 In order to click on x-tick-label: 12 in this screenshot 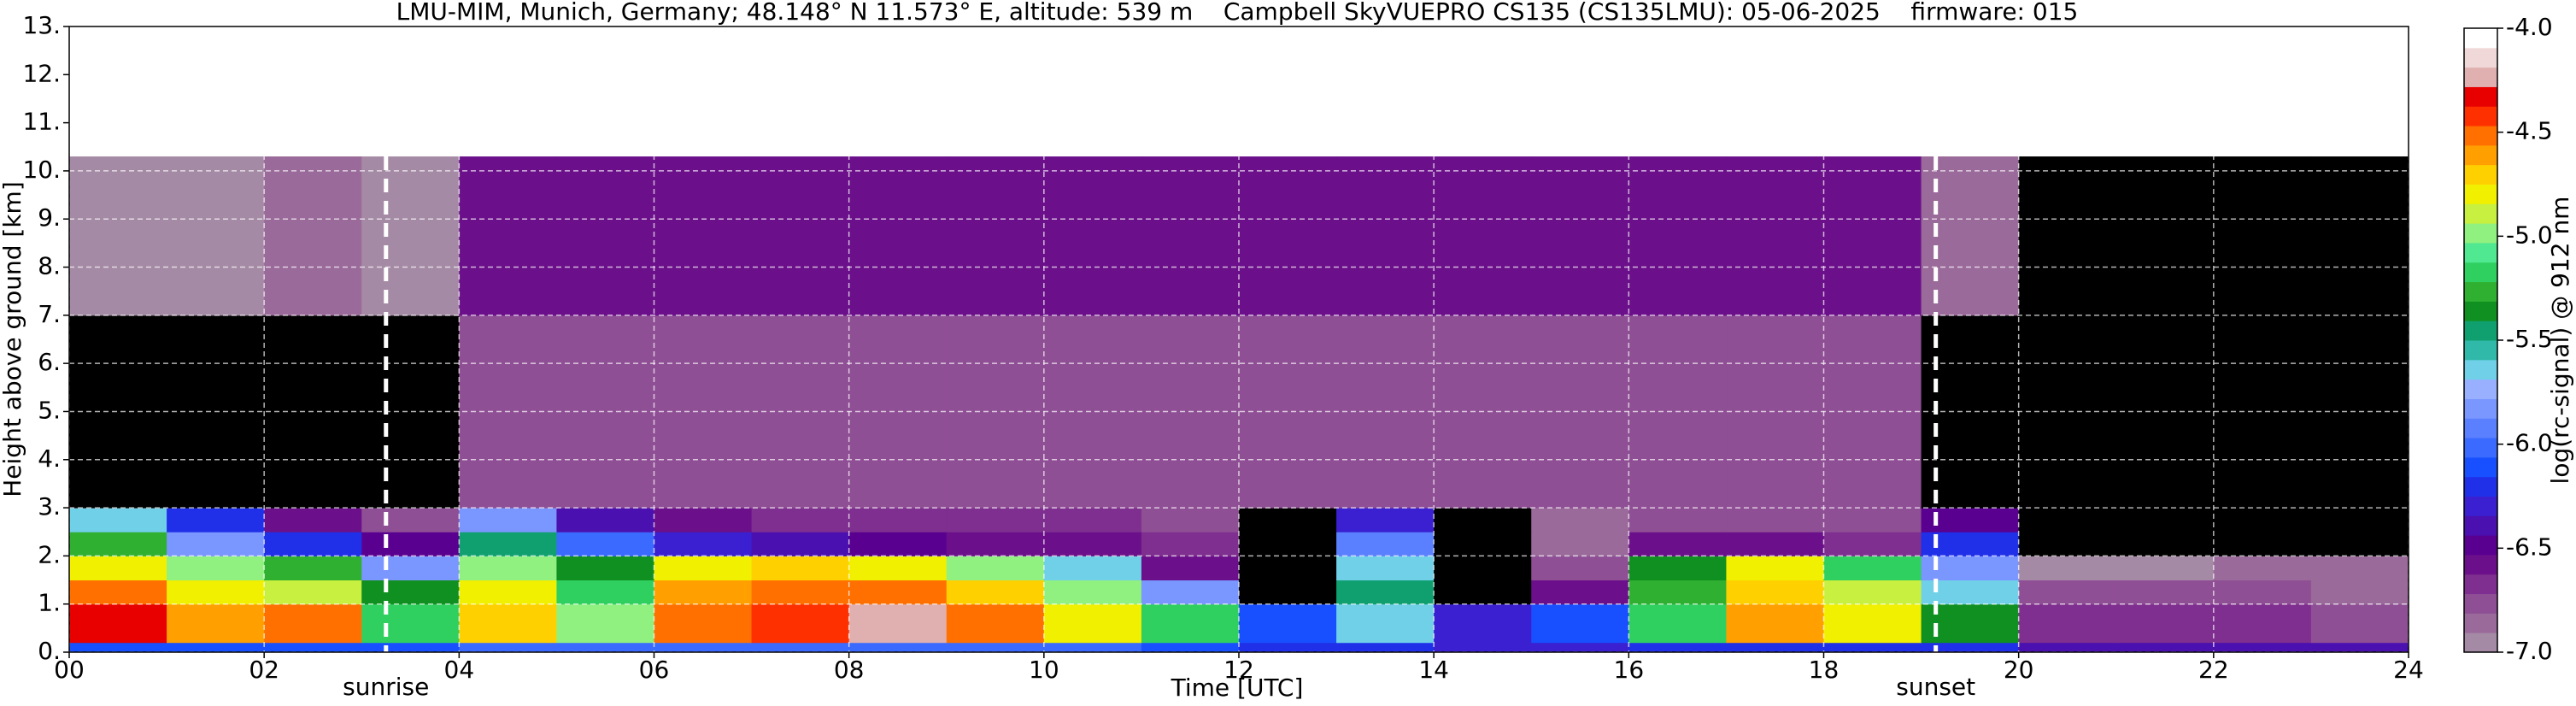, I will do `click(1238, 670)`.